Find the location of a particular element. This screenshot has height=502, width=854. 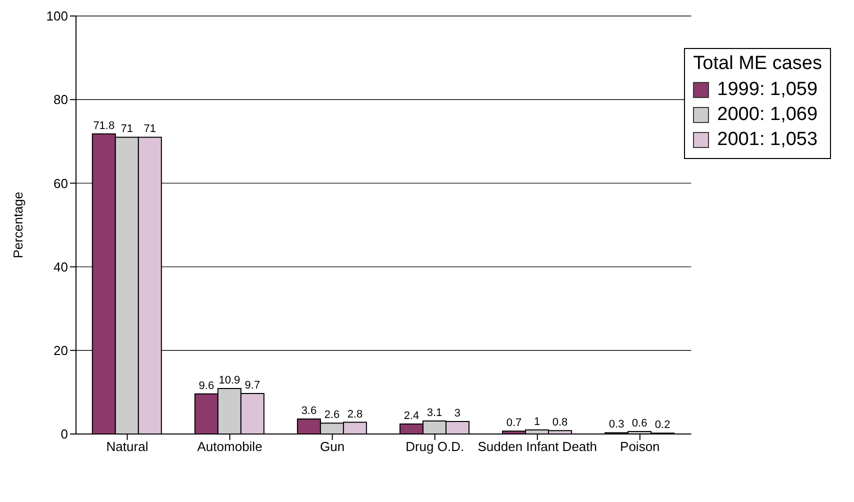

data-label: 1 is located at coordinates (537, 422).